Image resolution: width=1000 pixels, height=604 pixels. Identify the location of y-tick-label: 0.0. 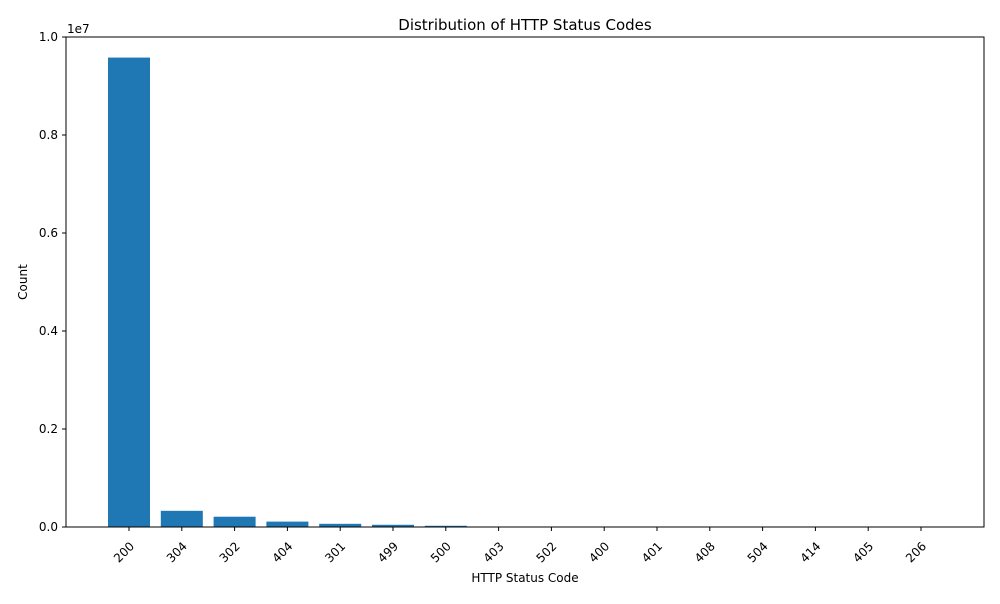
(48, 527).